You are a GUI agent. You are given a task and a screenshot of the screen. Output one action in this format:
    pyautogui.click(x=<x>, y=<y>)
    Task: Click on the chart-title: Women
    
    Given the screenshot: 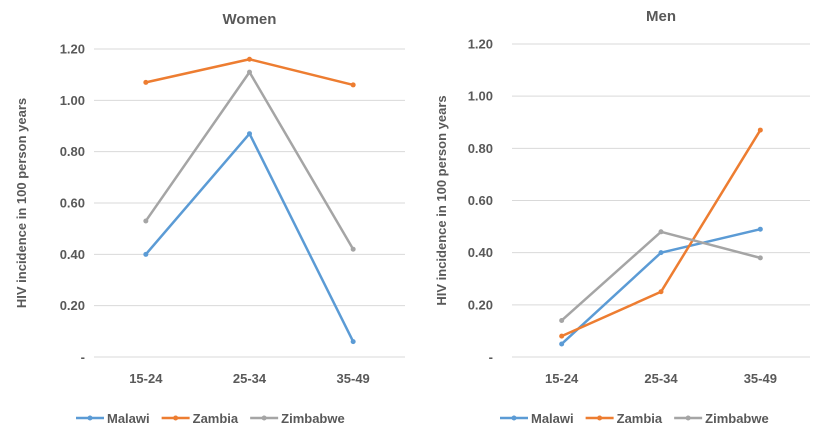 What is the action you would take?
    pyautogui.click(x=250, y=19)
    